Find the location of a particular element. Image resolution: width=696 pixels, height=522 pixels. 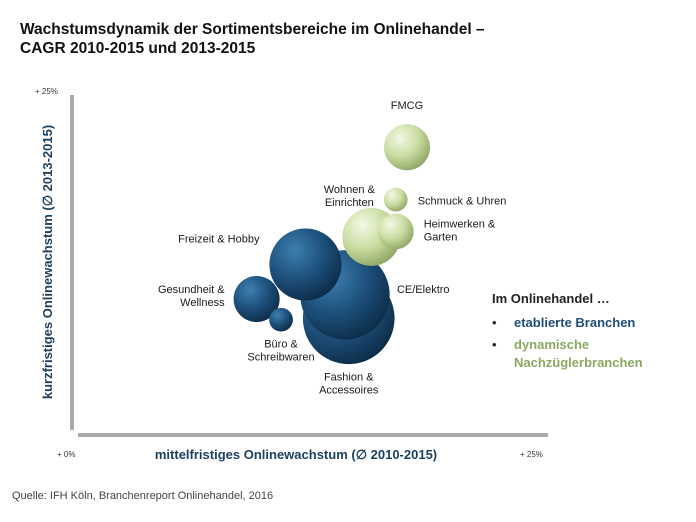

bubble-label-line: Freizeit & Hobby is located at coordinates (219, 240).